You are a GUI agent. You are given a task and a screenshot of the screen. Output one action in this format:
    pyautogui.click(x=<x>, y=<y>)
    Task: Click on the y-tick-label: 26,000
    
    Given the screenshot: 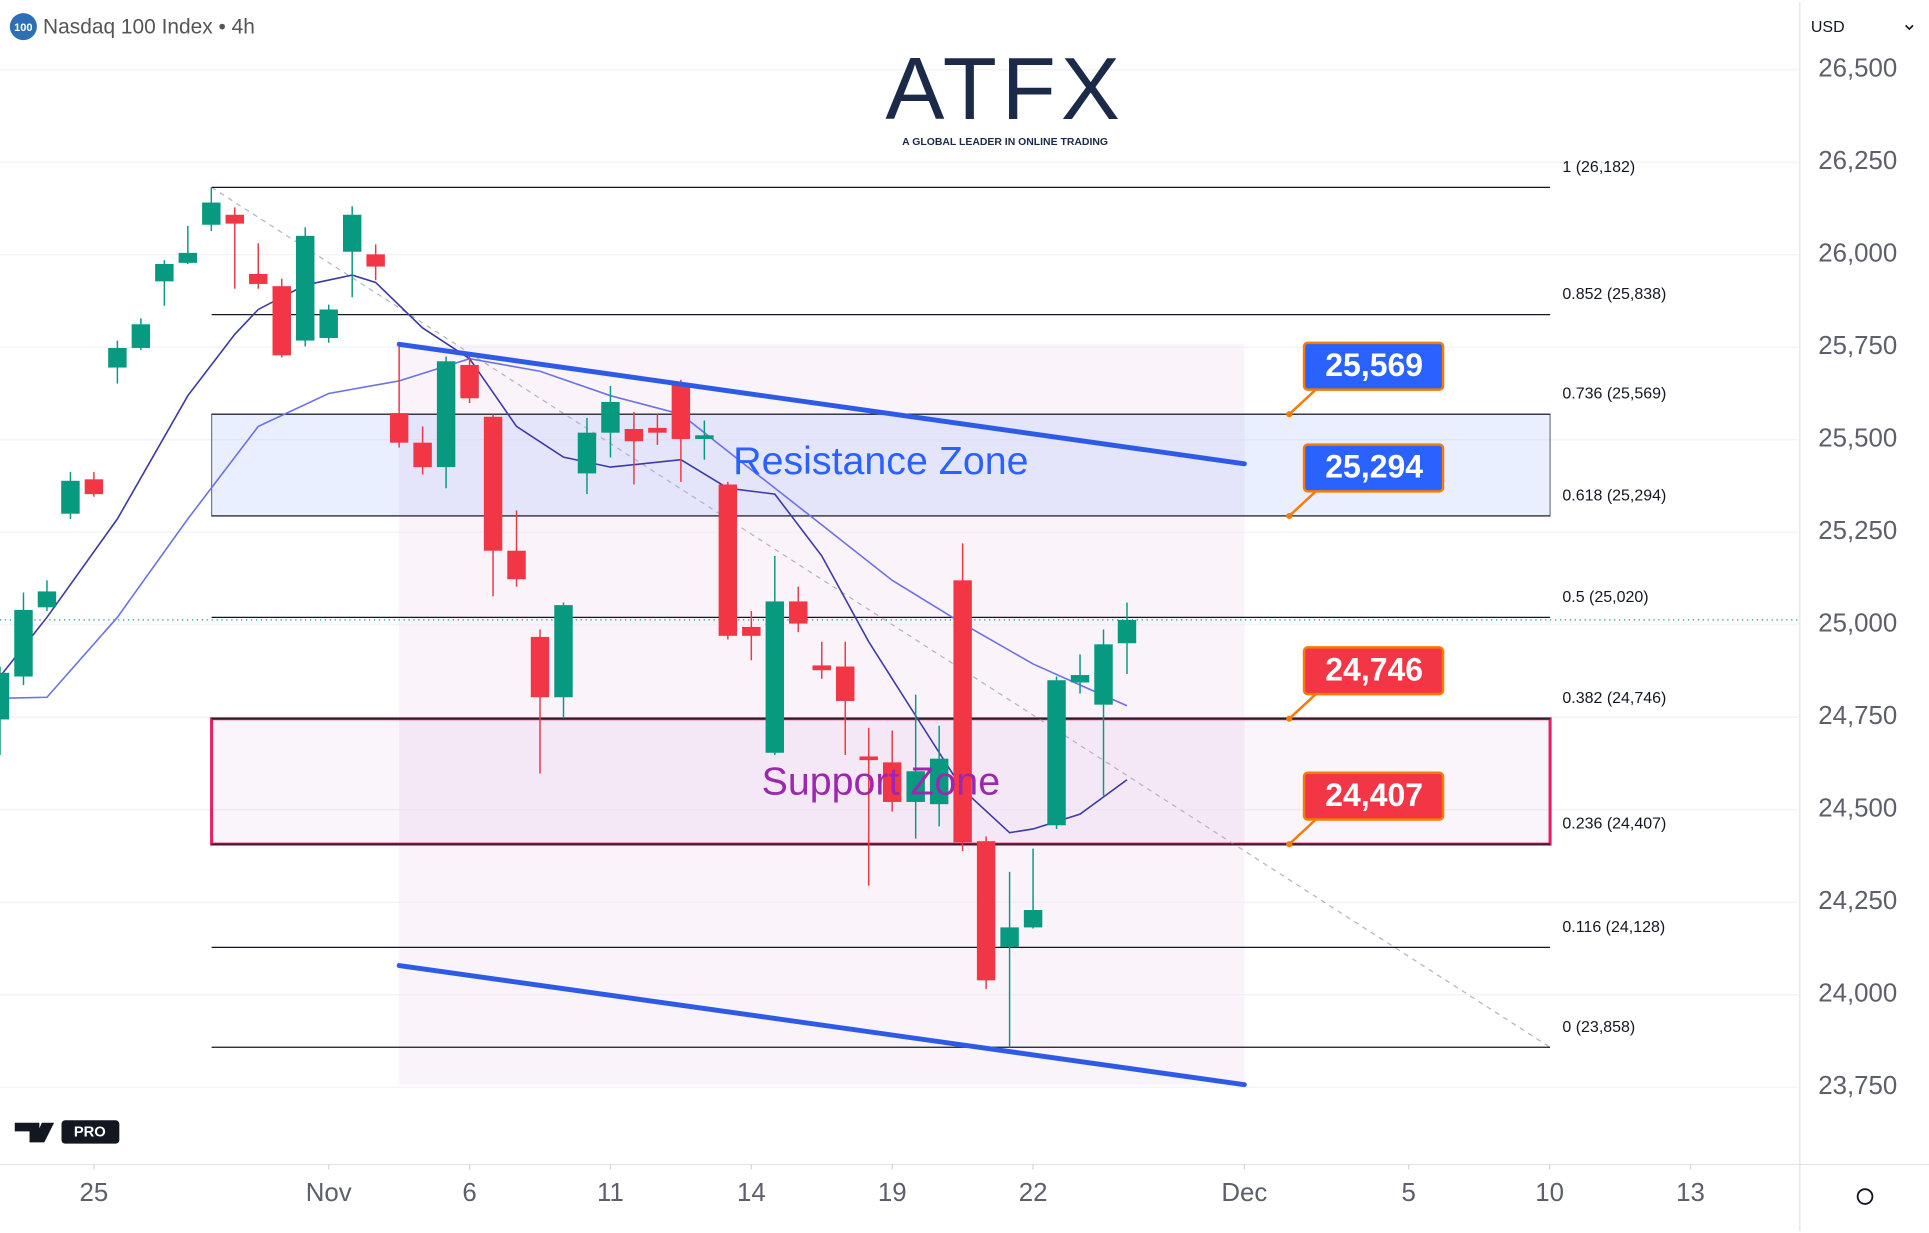 What is the action you would take?
    pyautogui.click(x=1857, y=254)
    